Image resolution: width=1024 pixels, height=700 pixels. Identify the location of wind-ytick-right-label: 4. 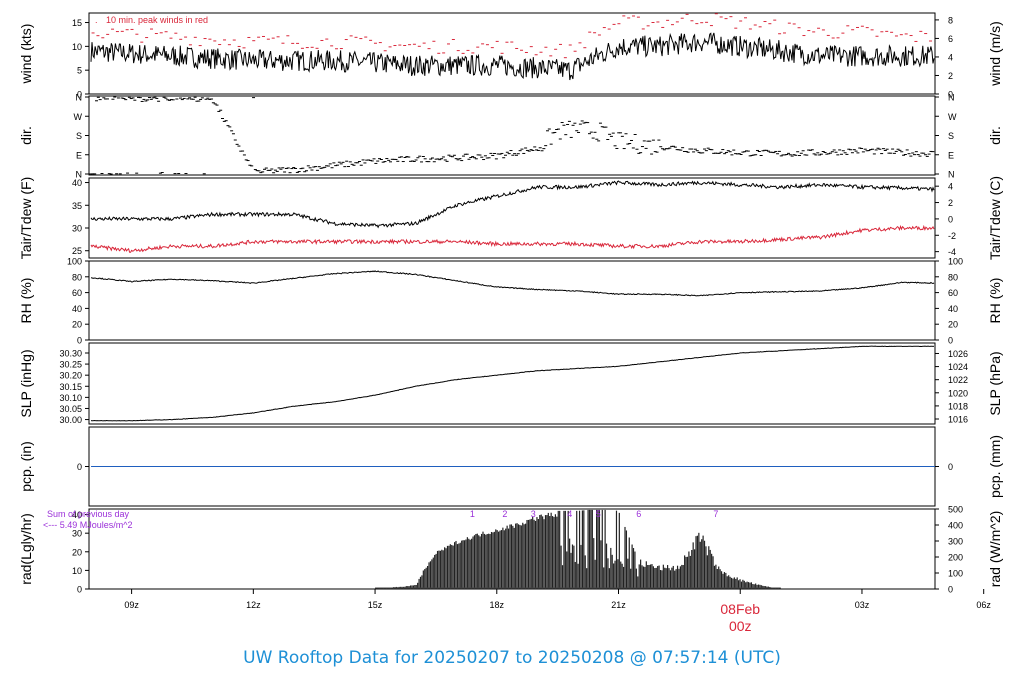
(950, 57).